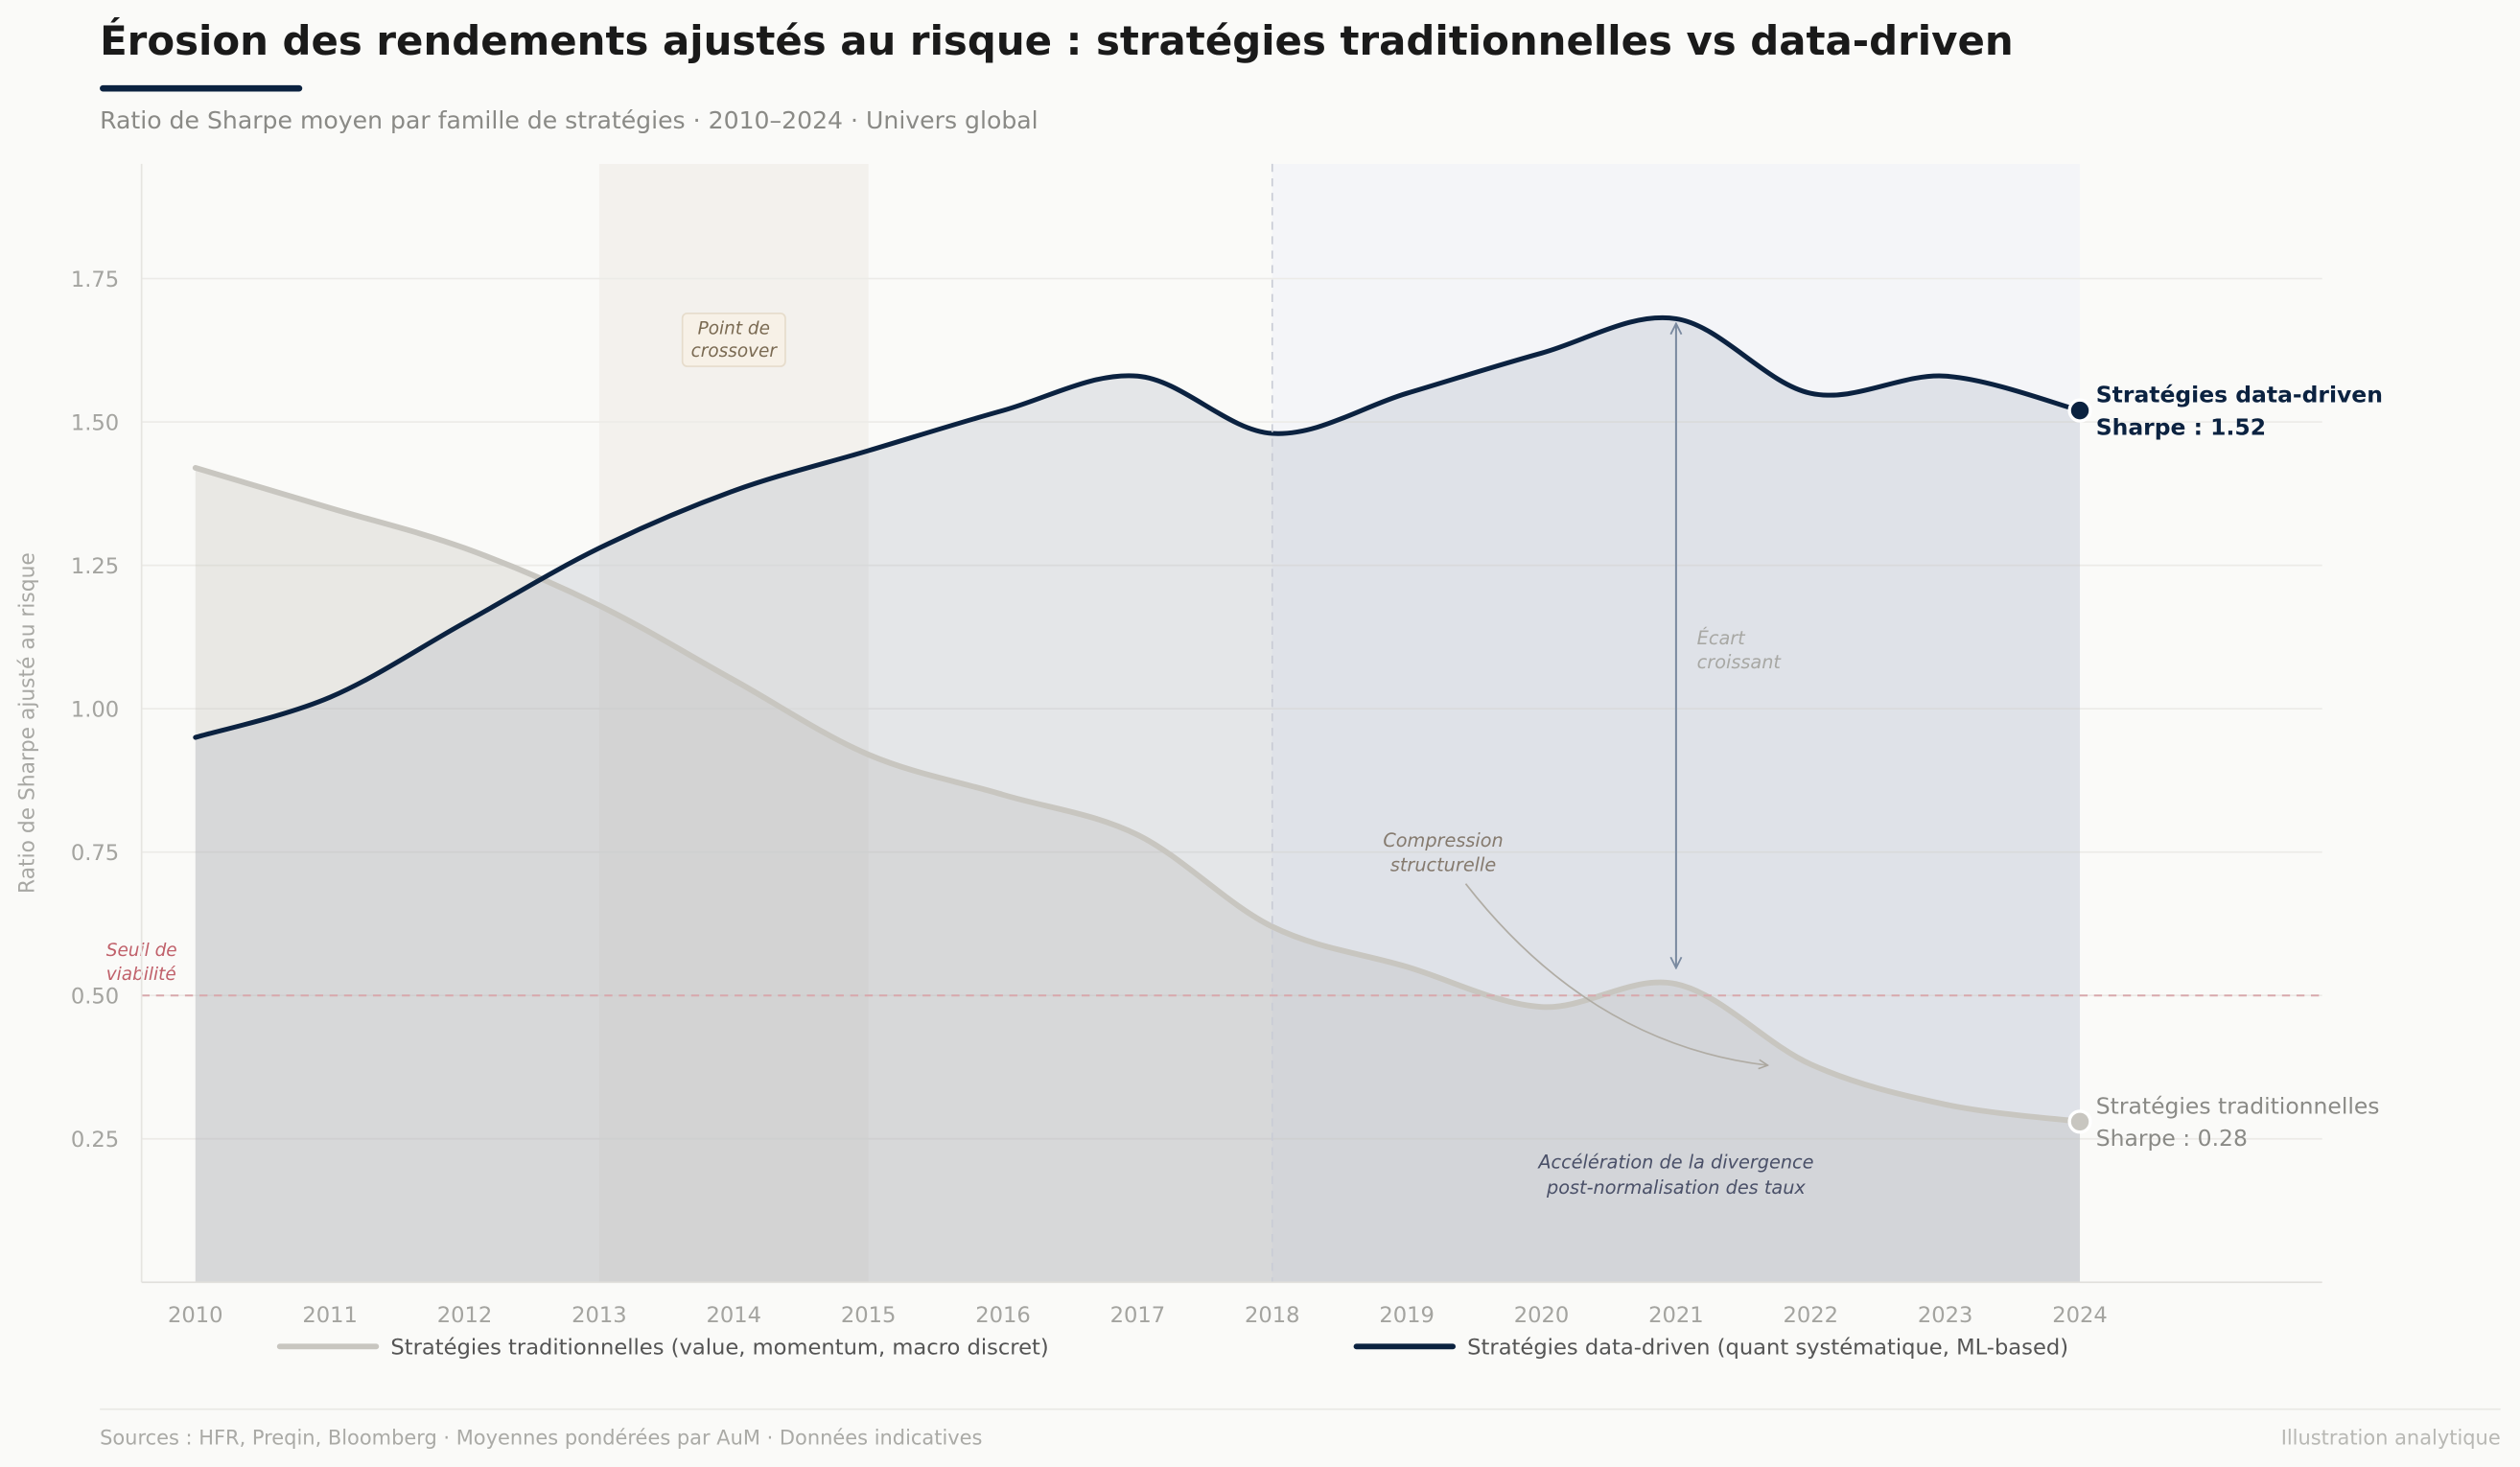 Image resolution: width=2520 pixels, height=1467 pixels. What do you see at coordinates (2391, 1438) in the screenshot?
I see `footer-credit: Illustration analytique` at bounding box center [2391, 1438].